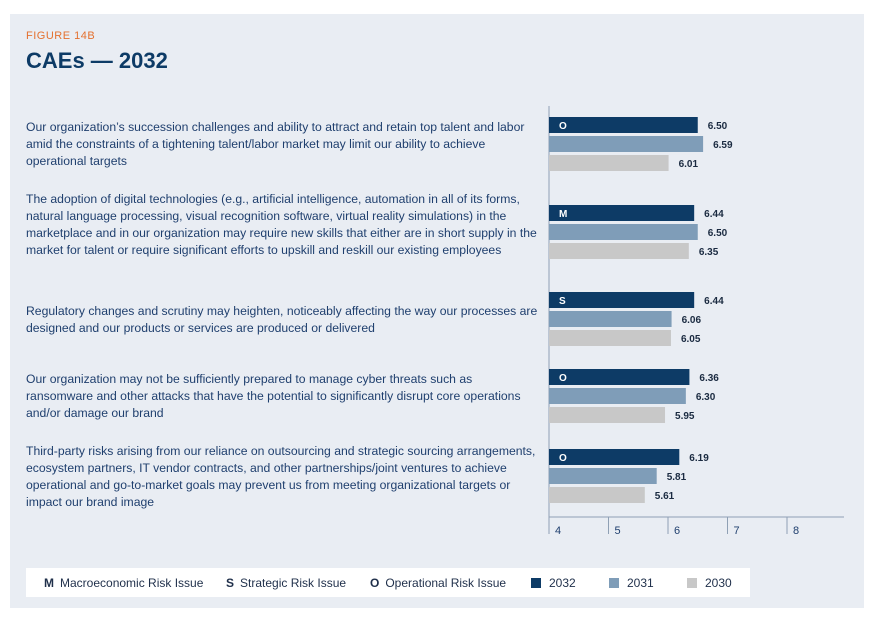 The height and width of the screenshot is (623, 881). Describe the element at coordinates (623, 125) in the screenshot. I see `bar-1-2032` at that location.